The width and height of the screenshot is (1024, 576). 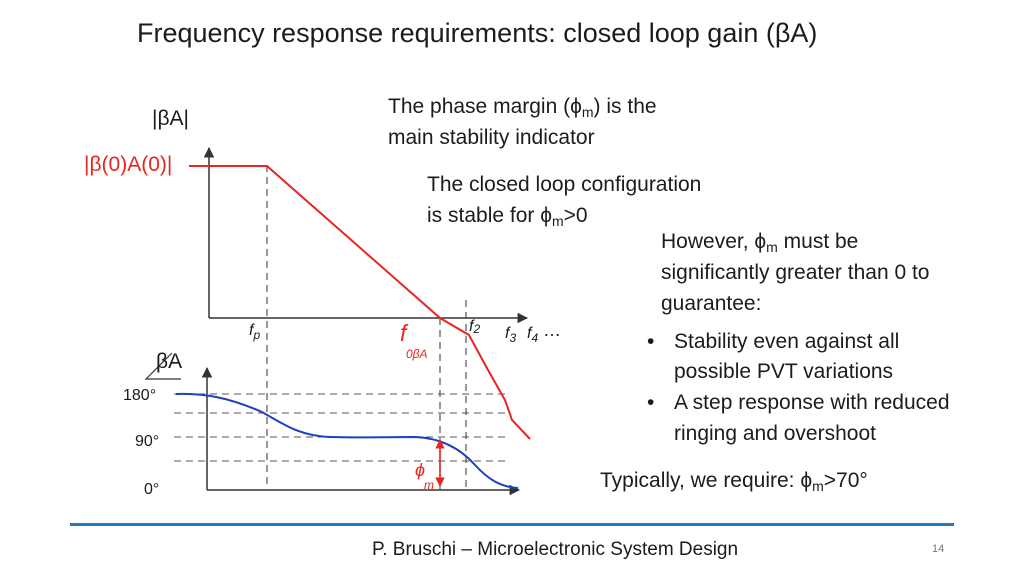 What do you see at coordinates (787, 341) in the screenshot?
I see `bullet-1-line1: Stability even against all` at bounding box center [787, 341].